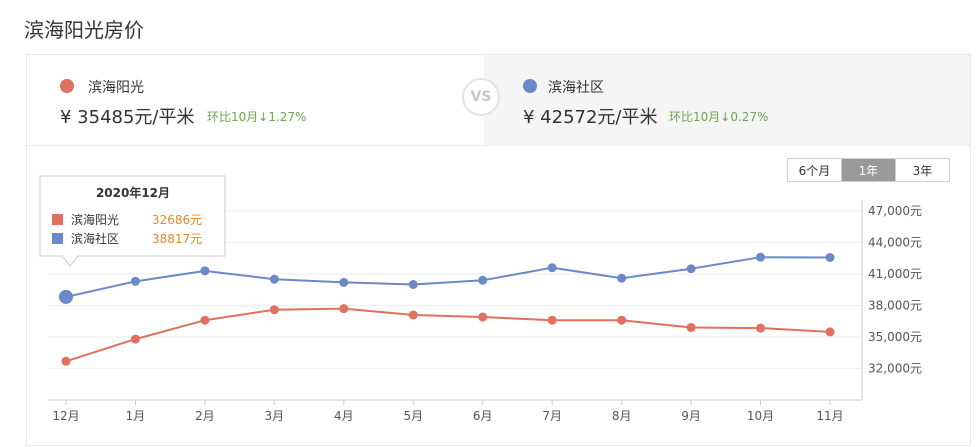 The width and height of the screenshot is (980, 447). What do you see at coordinates (95, 238) in the screenshot?
I see `tooltip-series2-name: 滨海社区` at bounding box center [95, 238].